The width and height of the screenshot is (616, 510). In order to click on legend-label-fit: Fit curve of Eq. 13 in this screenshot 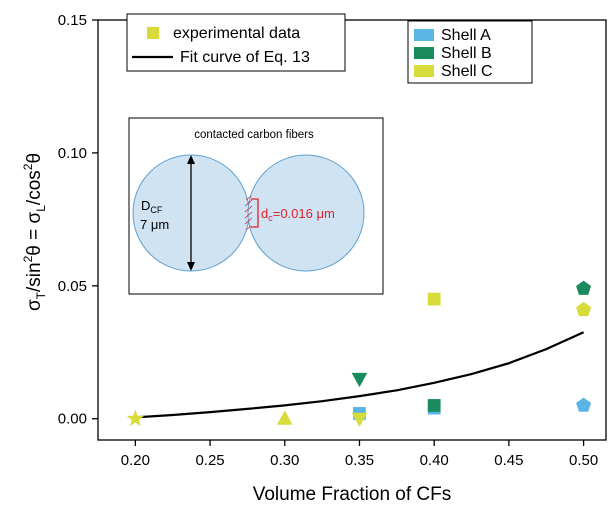, I will do `click(245, 57)`.